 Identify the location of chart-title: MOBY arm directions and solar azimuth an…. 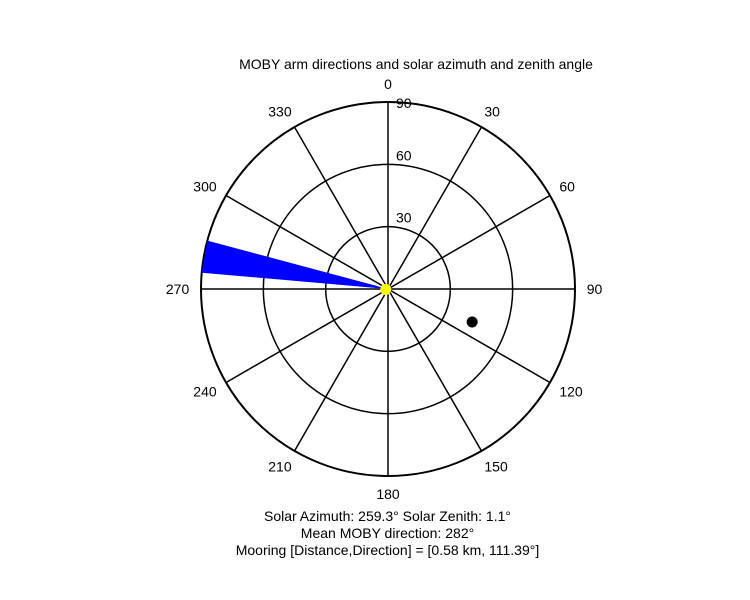
(416, 64).